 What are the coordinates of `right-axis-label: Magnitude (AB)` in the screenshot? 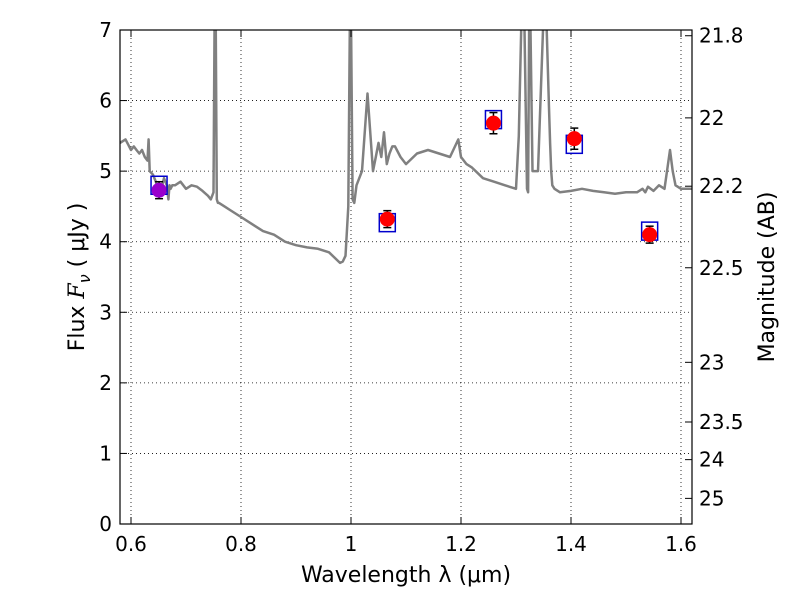 It's located at (767, 277).